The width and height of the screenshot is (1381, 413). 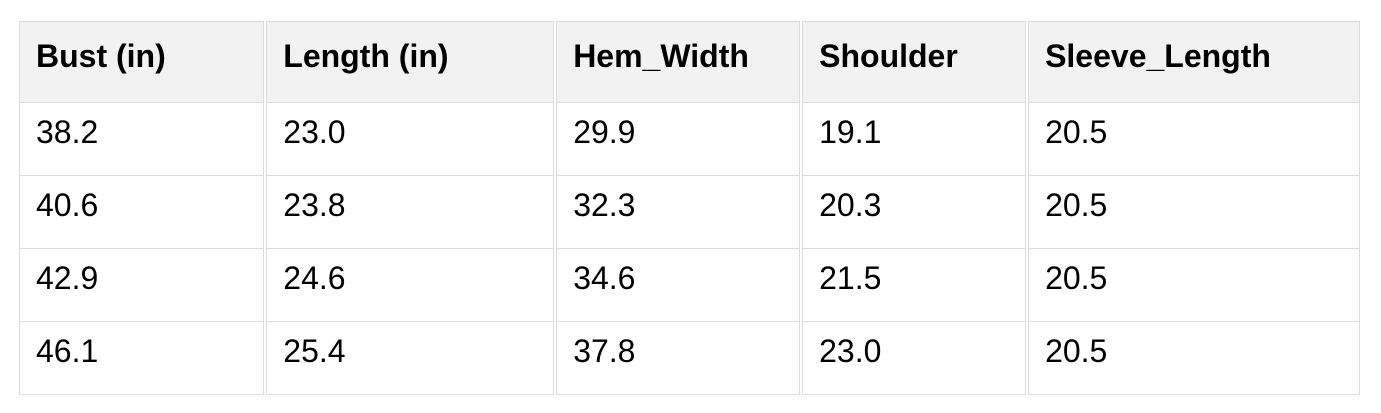 I want to click on table-cell: 32.3, so click(x=678, y=212).